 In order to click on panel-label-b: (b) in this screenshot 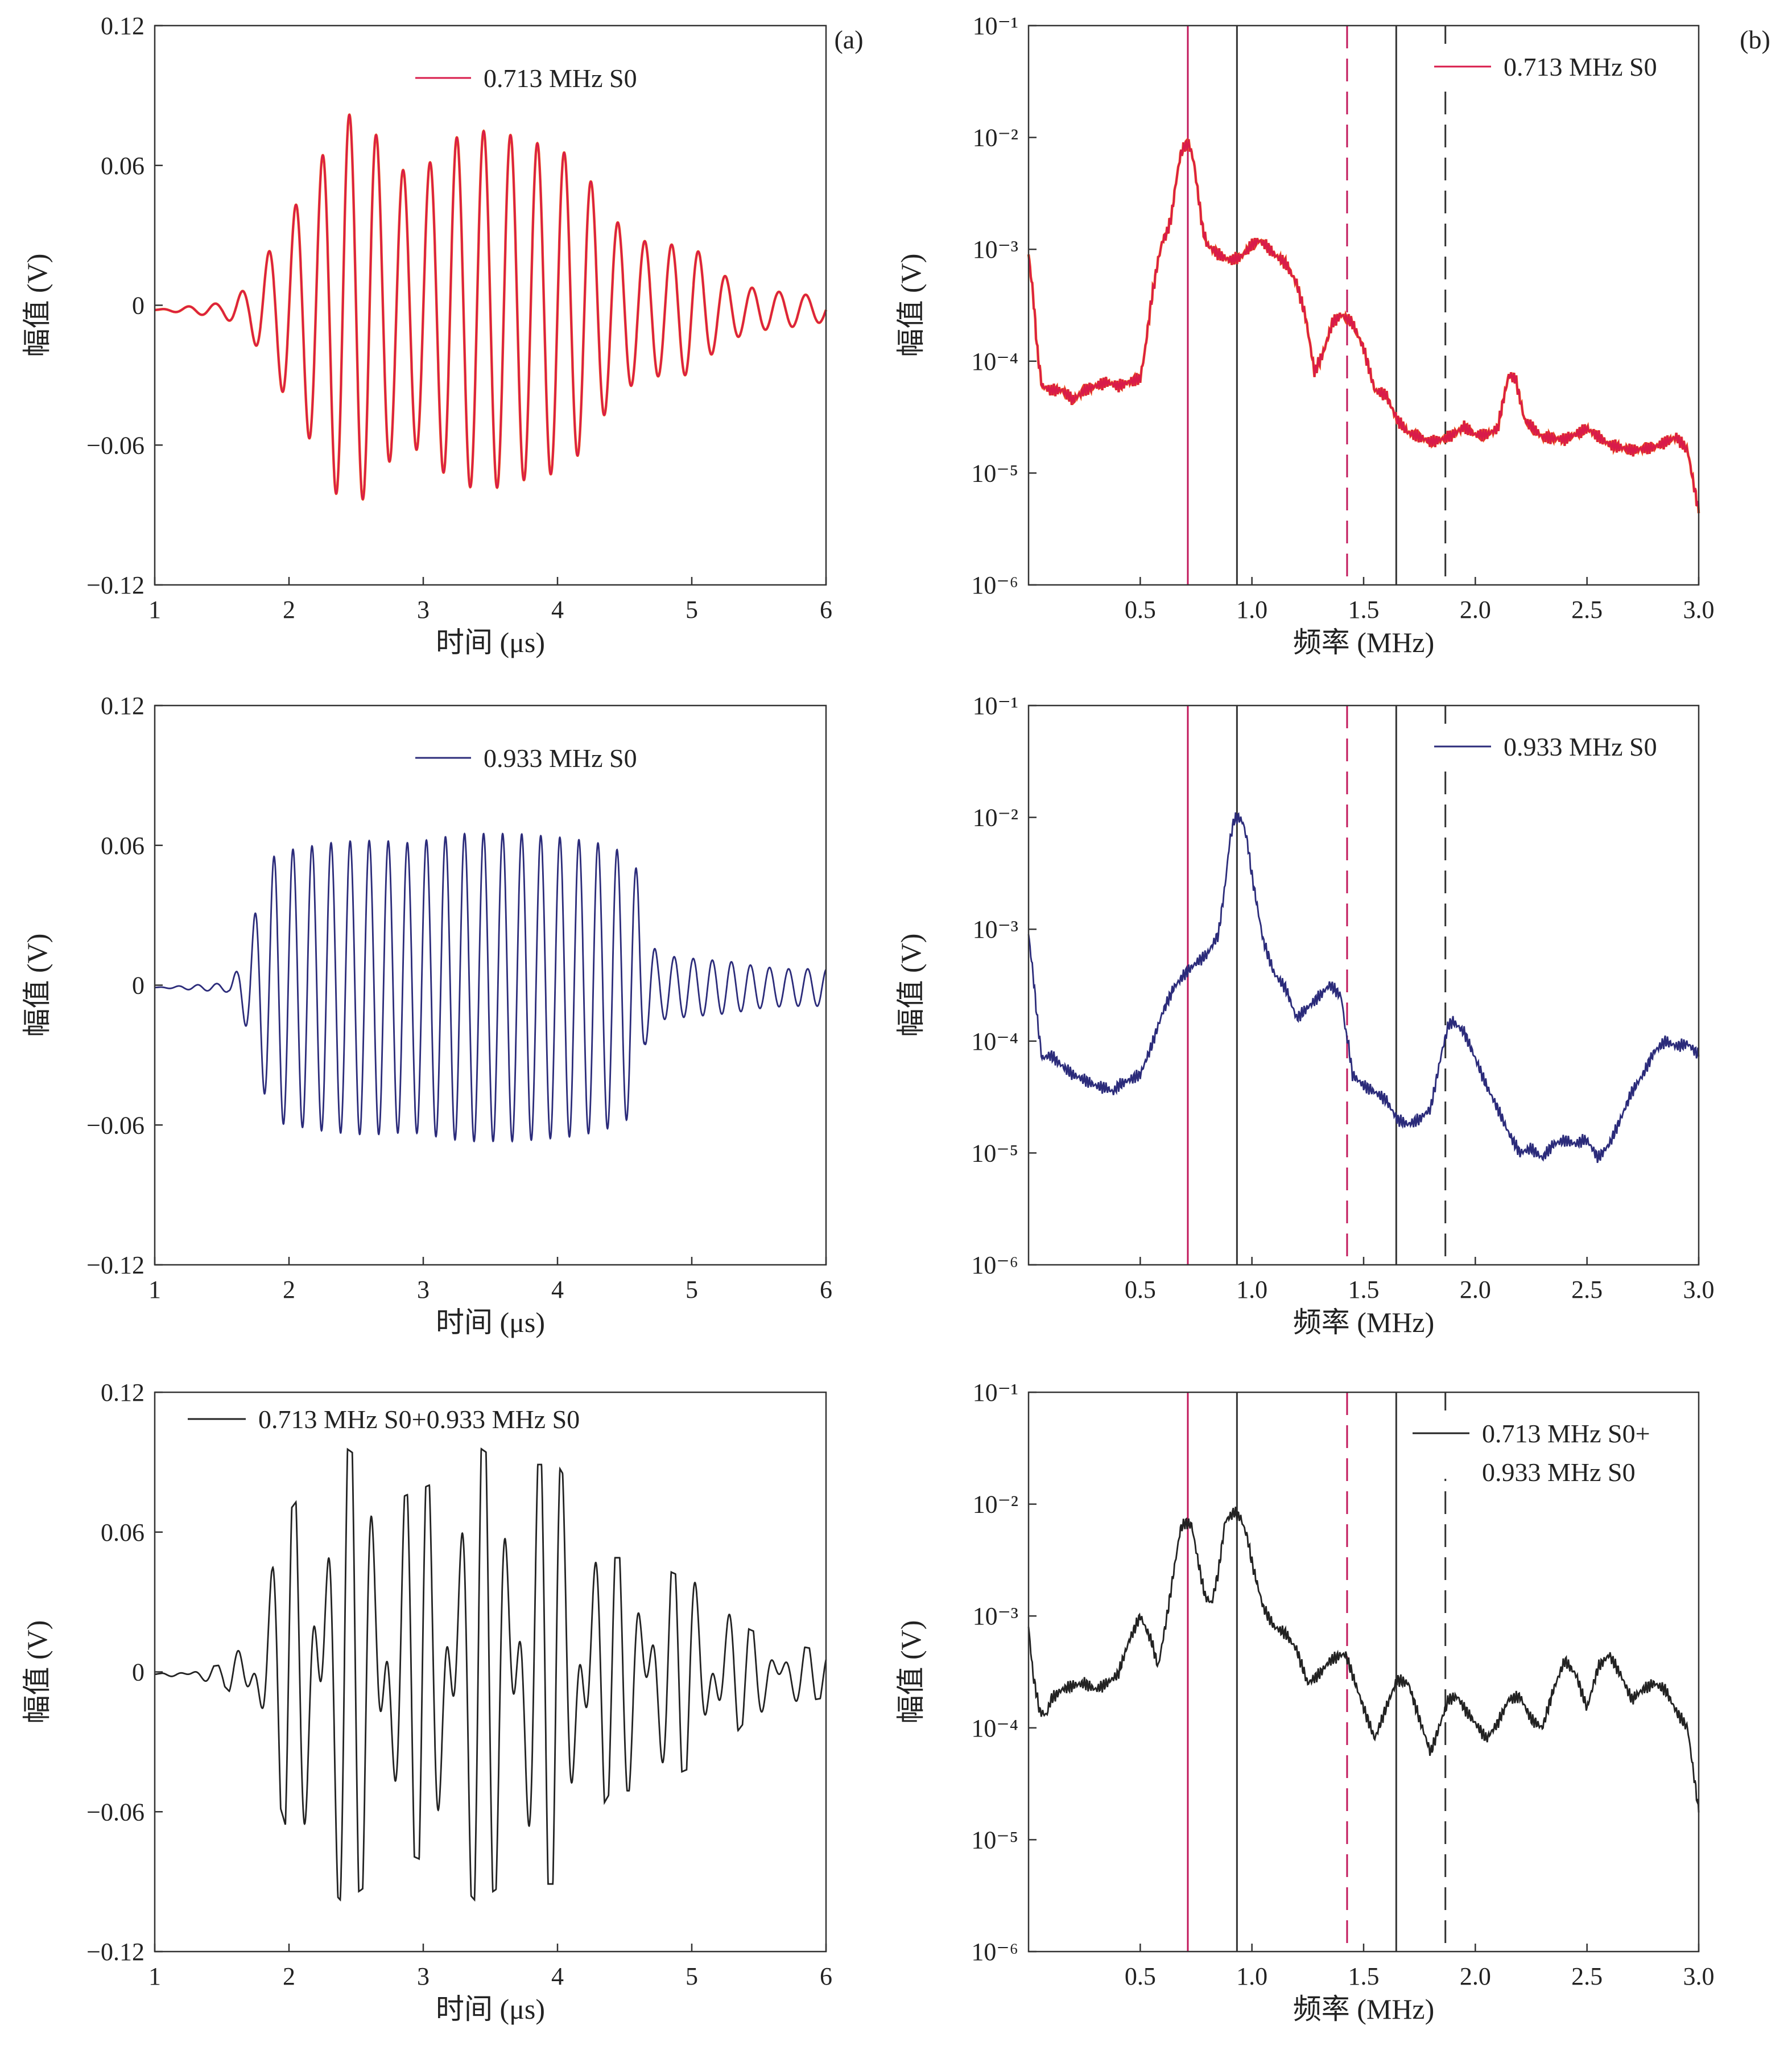, I will do `click(1755, 39)`.